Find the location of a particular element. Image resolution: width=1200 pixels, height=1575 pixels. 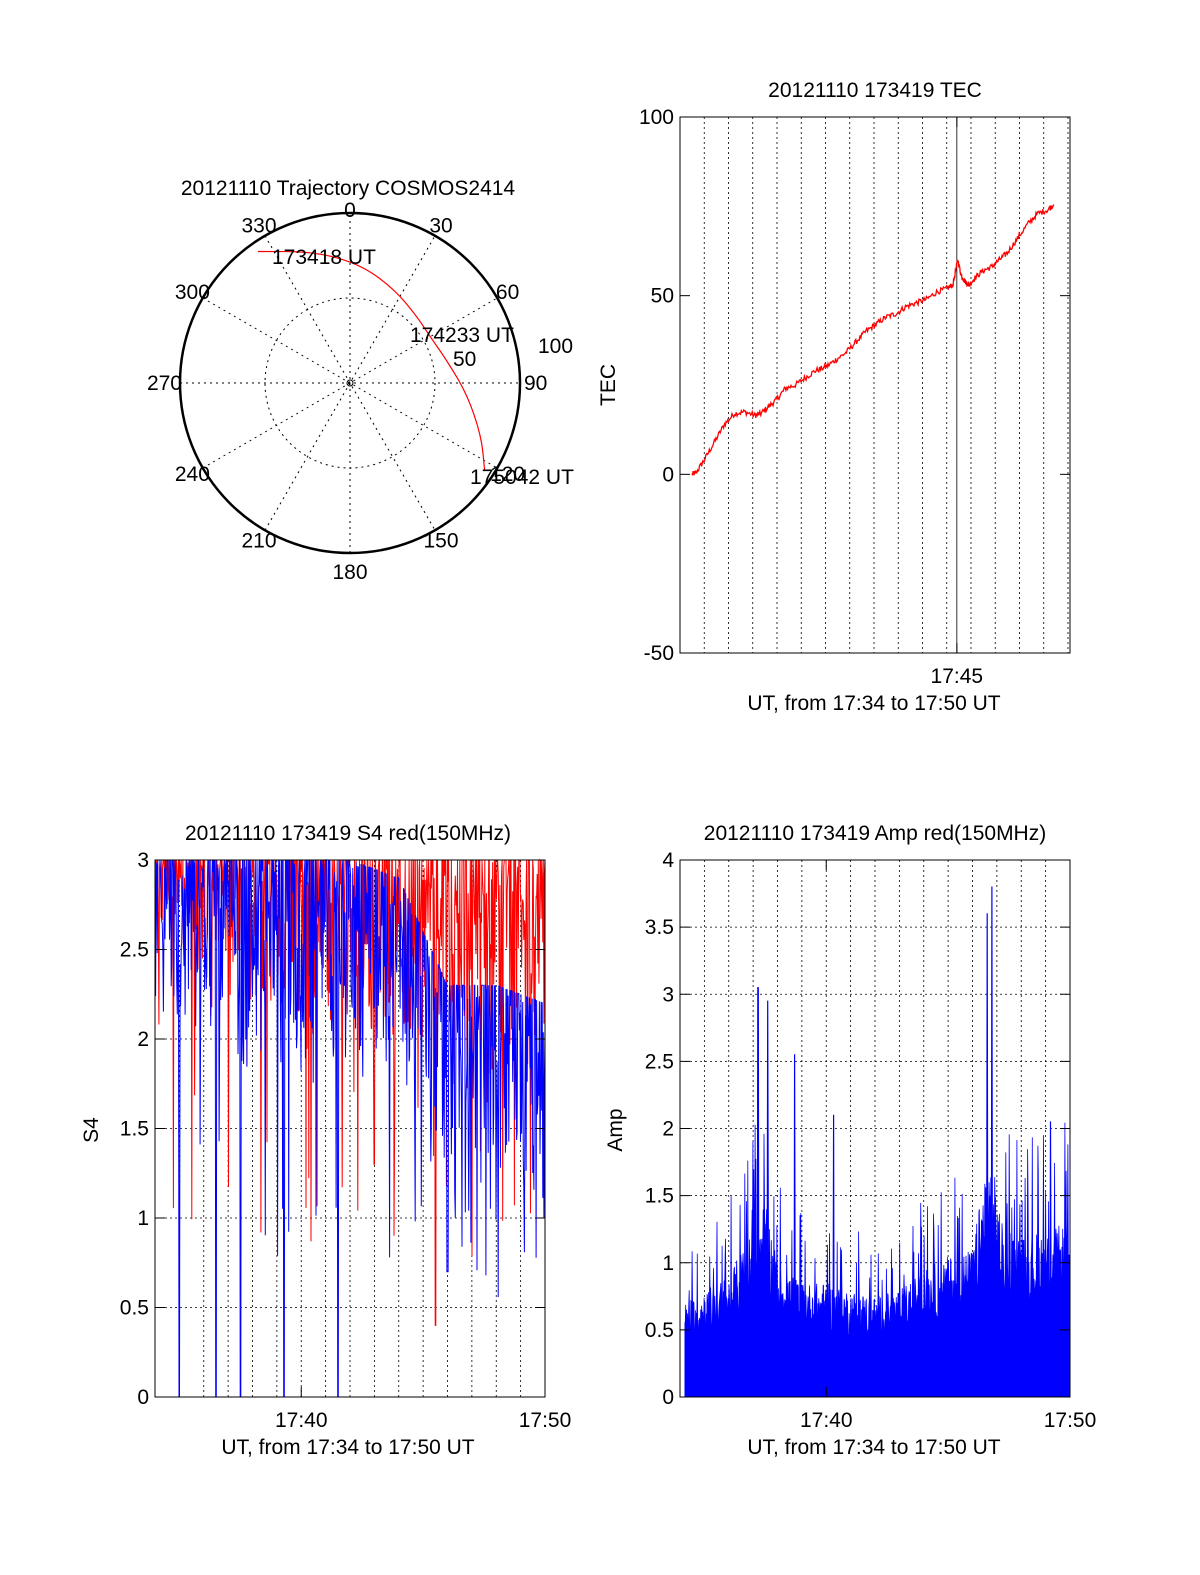

polar-angle-label: 270 is located at coordinates (164, 383).